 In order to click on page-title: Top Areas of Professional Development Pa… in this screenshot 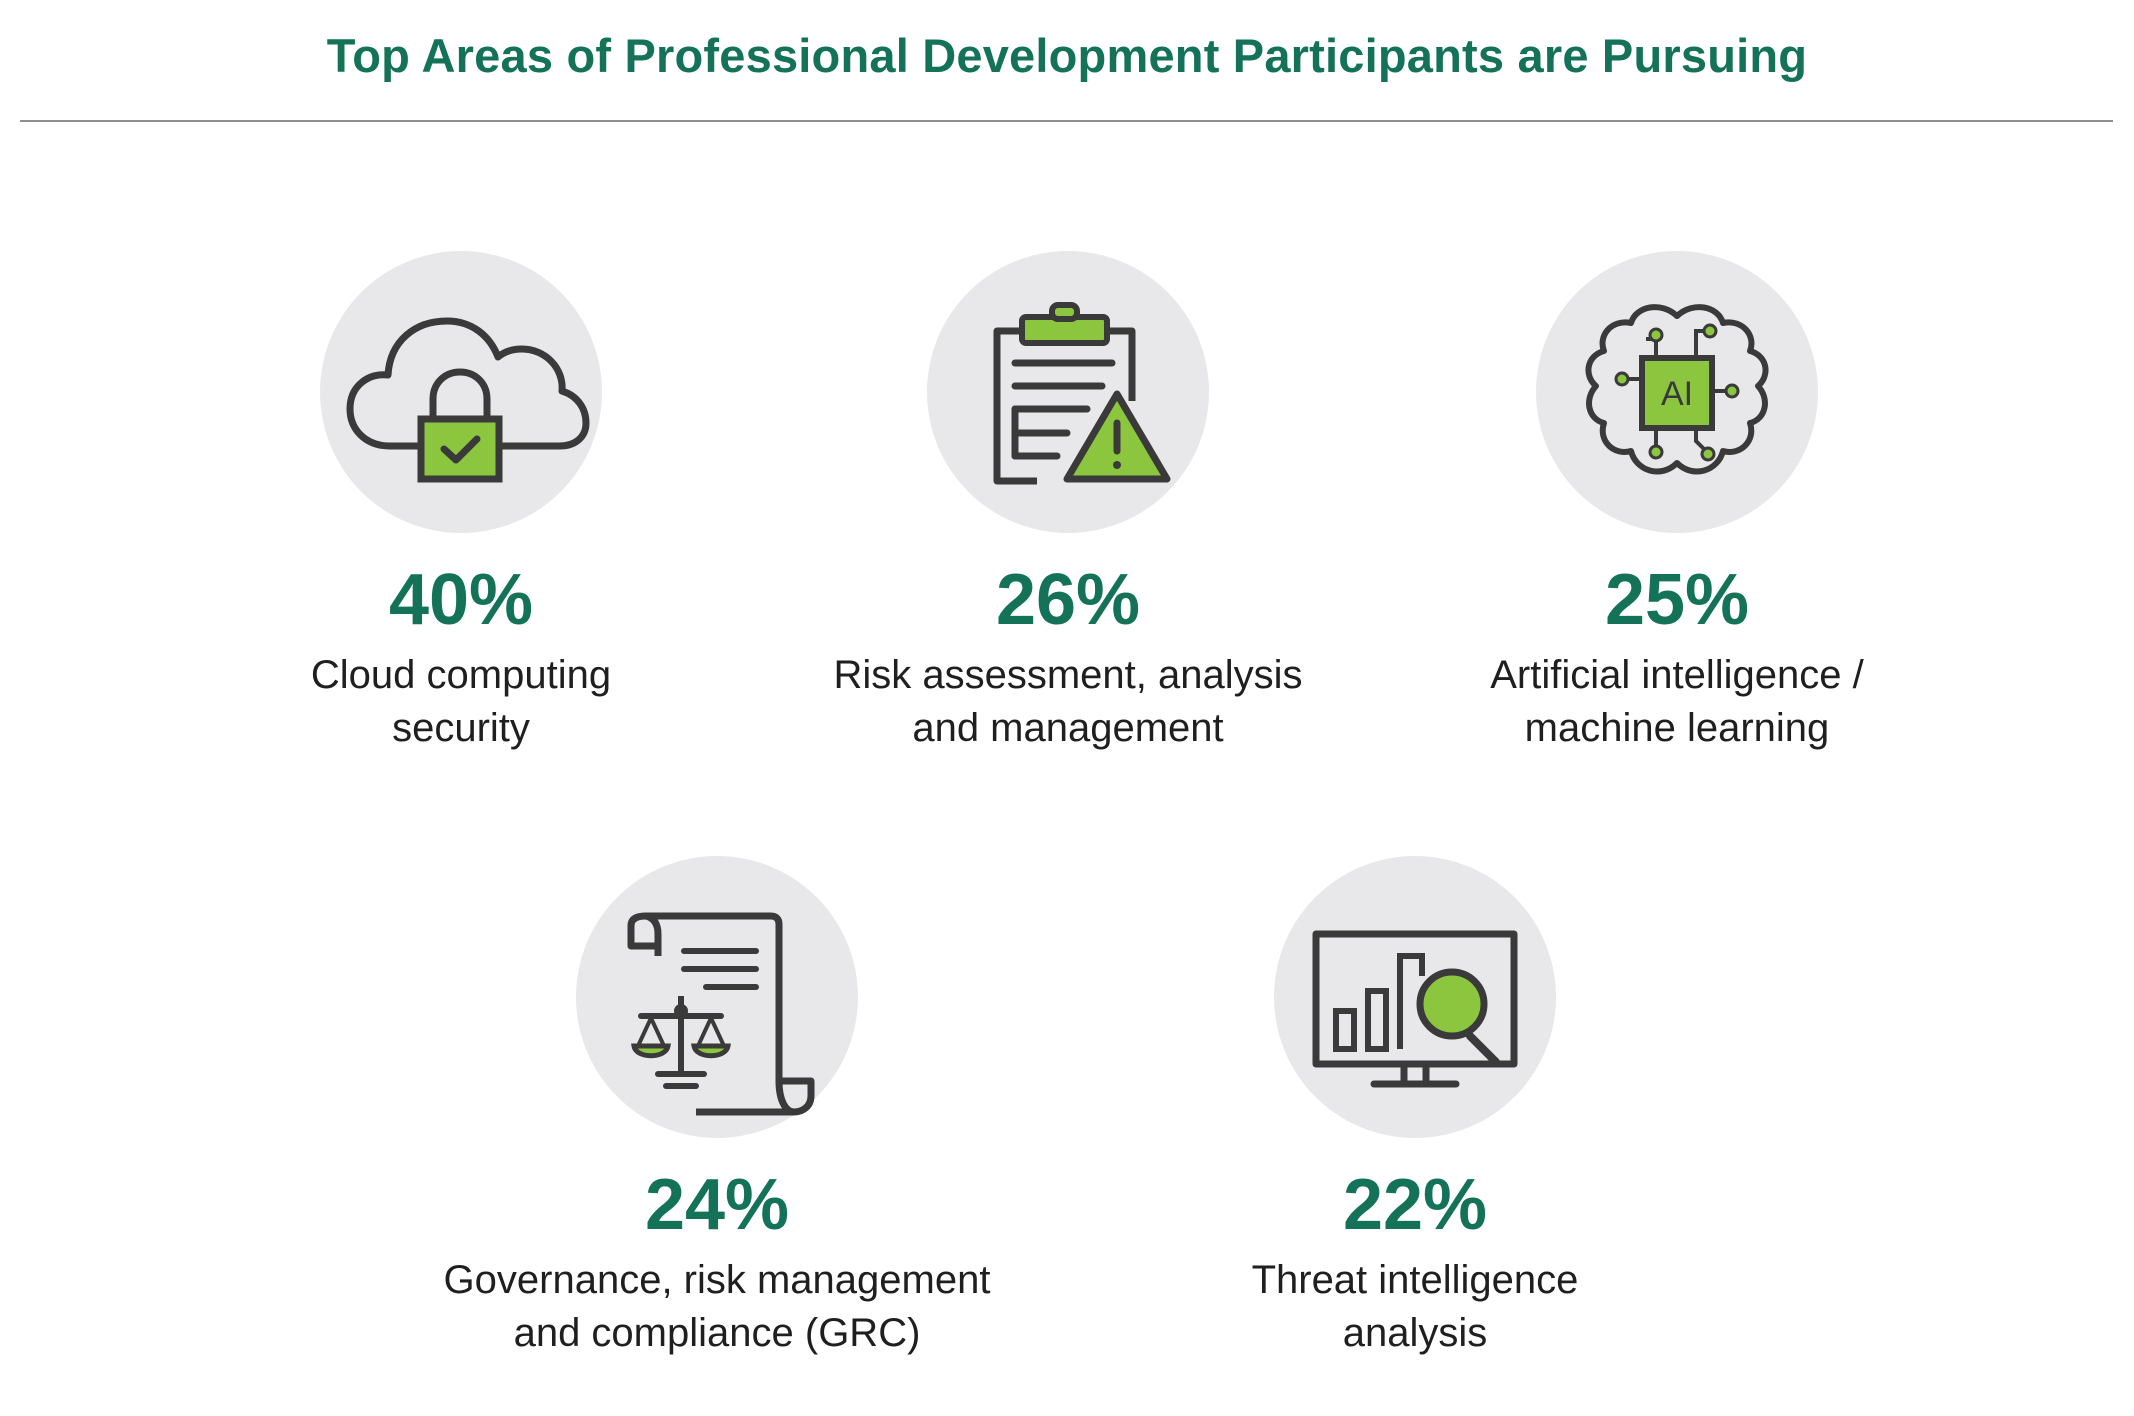, I will do `click(1067, 55)`.